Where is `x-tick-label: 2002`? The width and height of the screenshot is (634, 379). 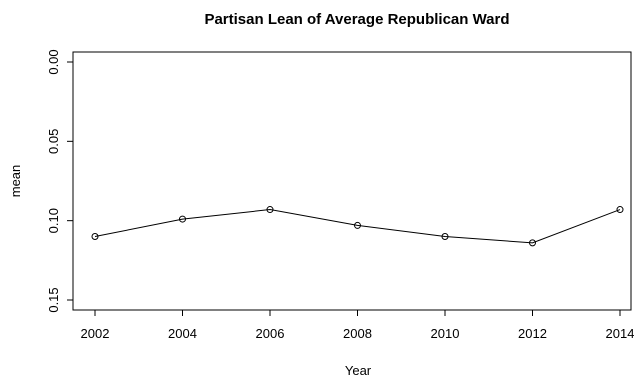 x-tick-label: 2002 is located at coordinates (95, 333).